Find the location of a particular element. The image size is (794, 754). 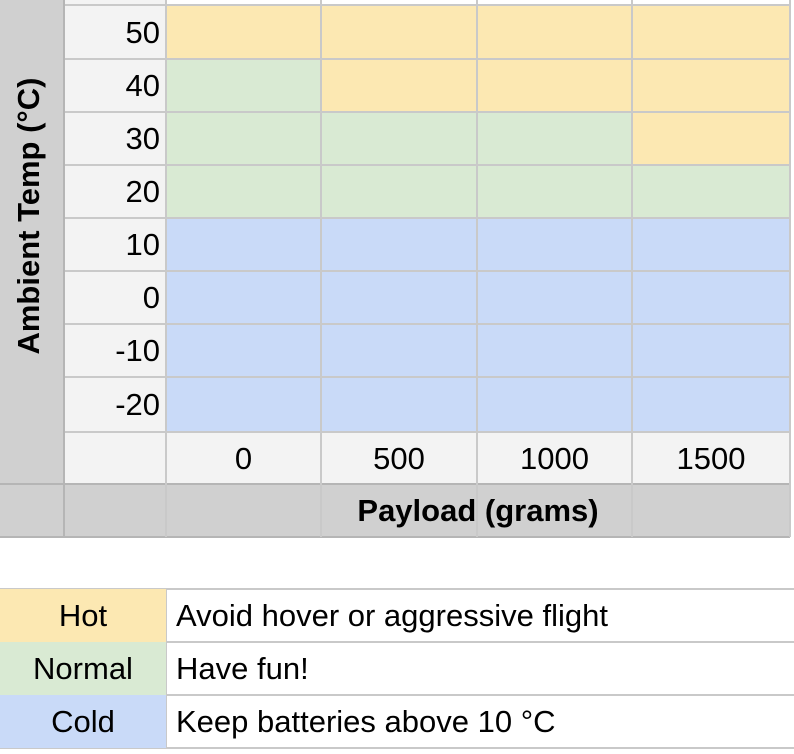

legend-swatch: Hot is located at coordinates (83, 615).